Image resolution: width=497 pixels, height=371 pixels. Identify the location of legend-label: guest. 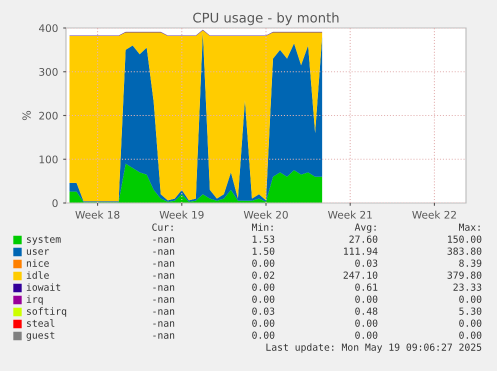
(40, 336).